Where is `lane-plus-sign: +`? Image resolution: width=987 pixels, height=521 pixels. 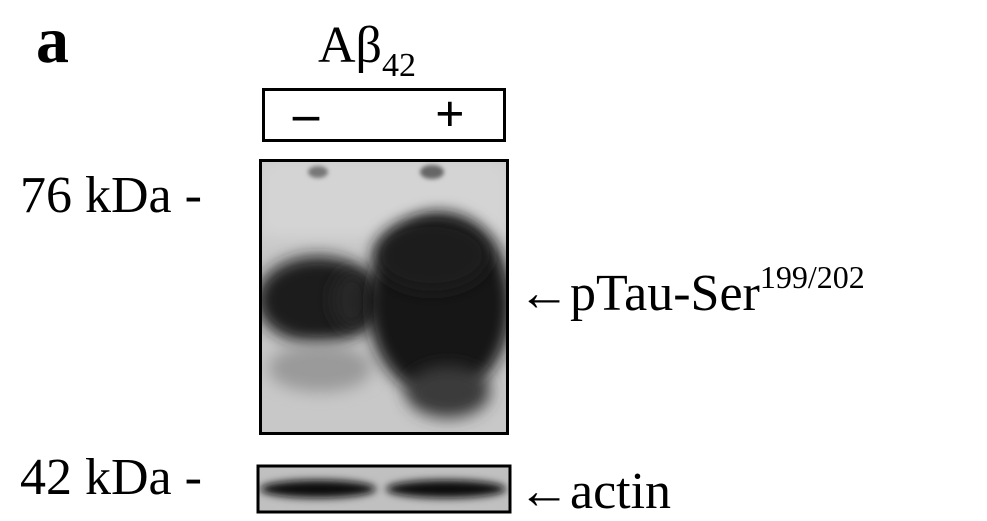 lane-plus-sign: + is located at coordinates (450, 114).